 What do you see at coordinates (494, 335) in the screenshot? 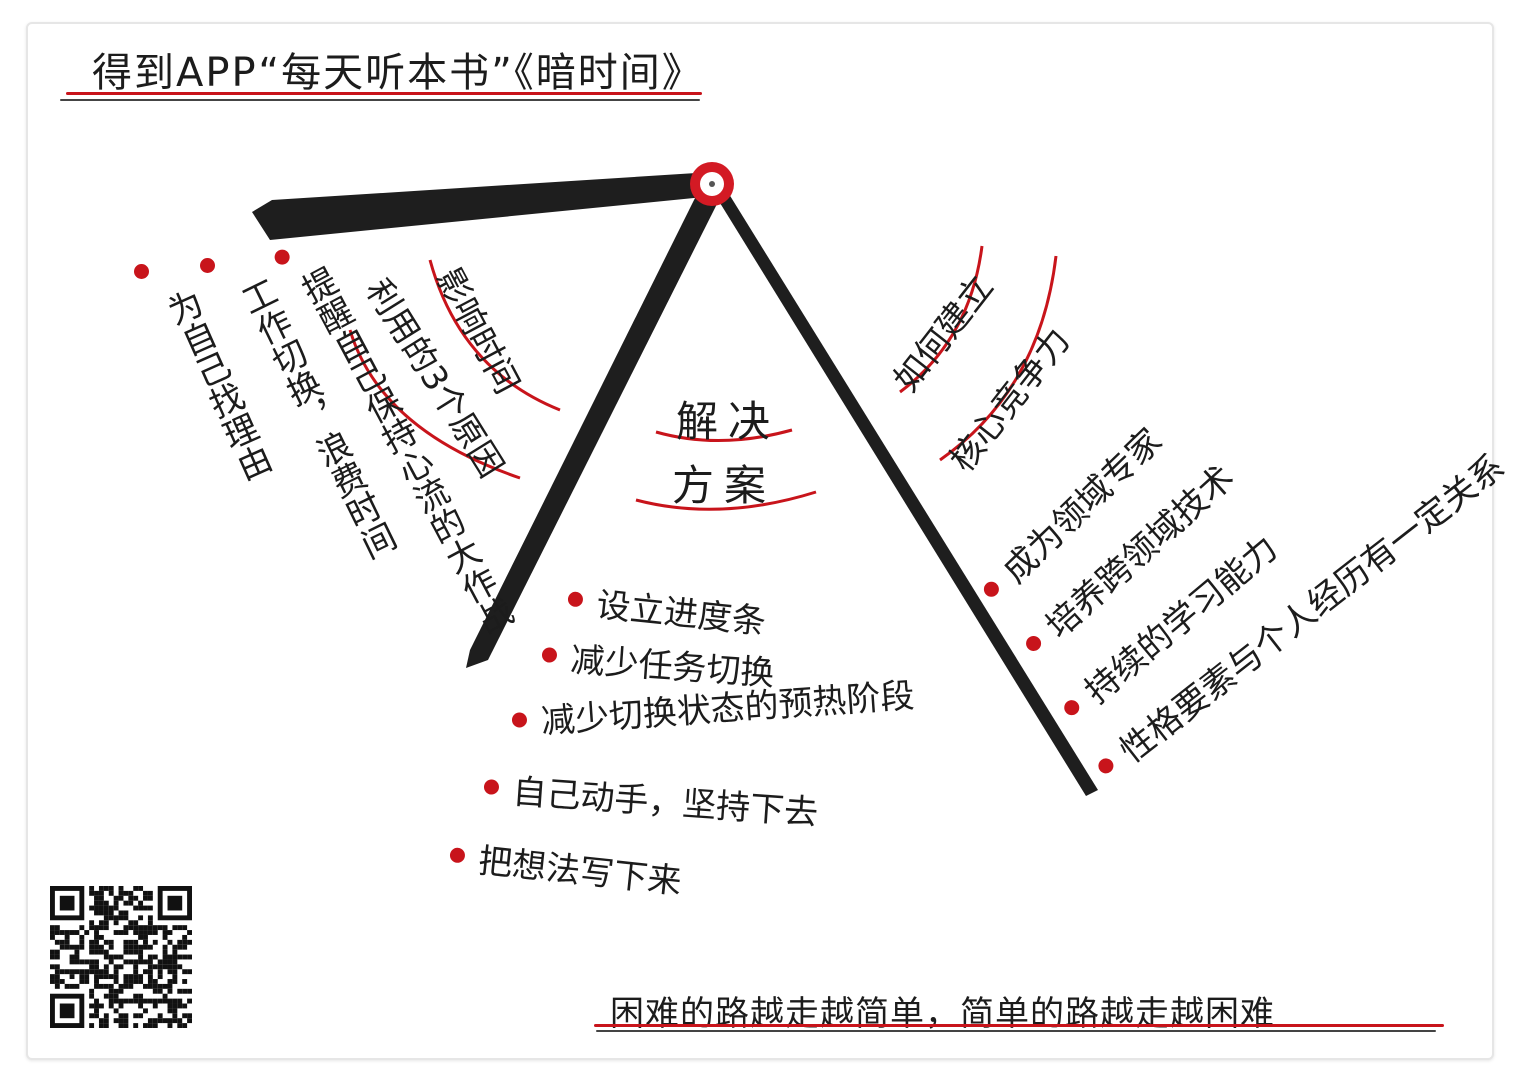
I see `left-arc-inner` at bounding box center [494, 335].